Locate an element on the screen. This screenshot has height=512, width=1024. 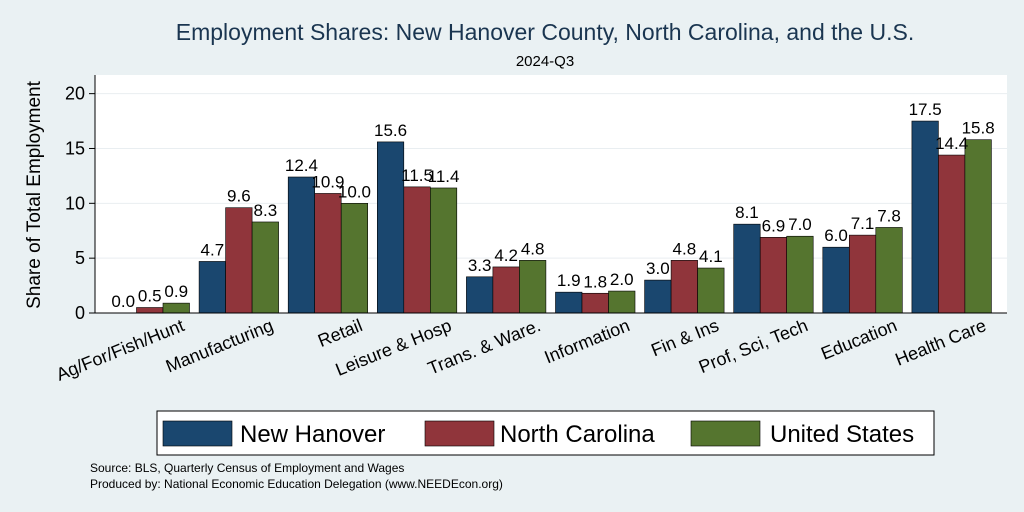
data-label: 11.5 is located at coordinates (417, 175).